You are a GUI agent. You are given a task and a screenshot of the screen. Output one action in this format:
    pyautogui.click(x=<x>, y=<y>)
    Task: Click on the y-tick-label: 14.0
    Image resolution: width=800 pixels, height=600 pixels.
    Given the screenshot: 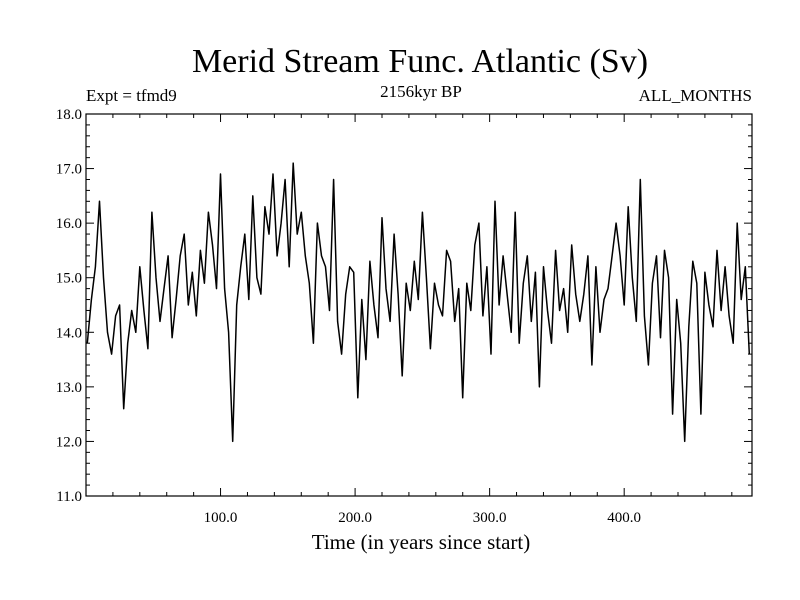 What is the action you would take?
    pyautogui.click(x=69, y=333)
    